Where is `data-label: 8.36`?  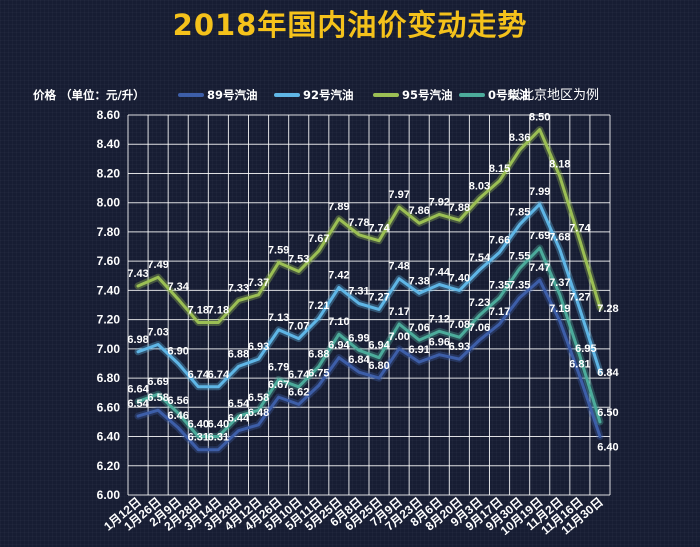 data-label: 8.36 is located at coordinates (519, 138).